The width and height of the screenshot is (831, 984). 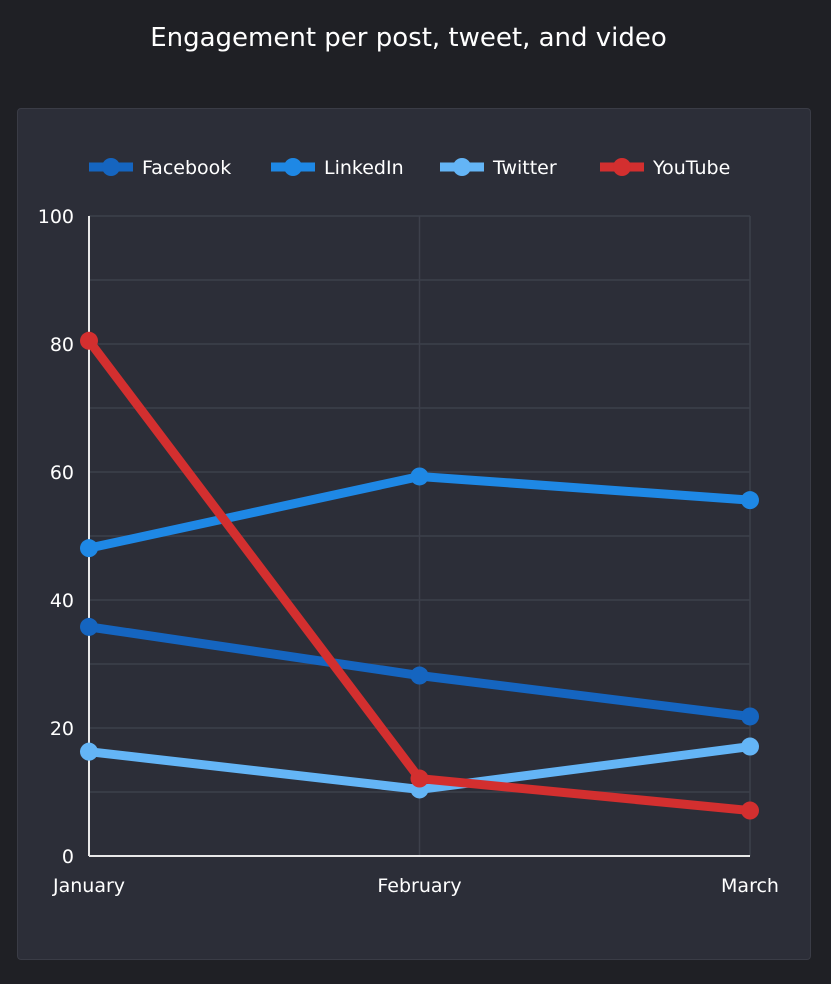 I want to click on y-tick-label: 60, so click(x=62, y=473).